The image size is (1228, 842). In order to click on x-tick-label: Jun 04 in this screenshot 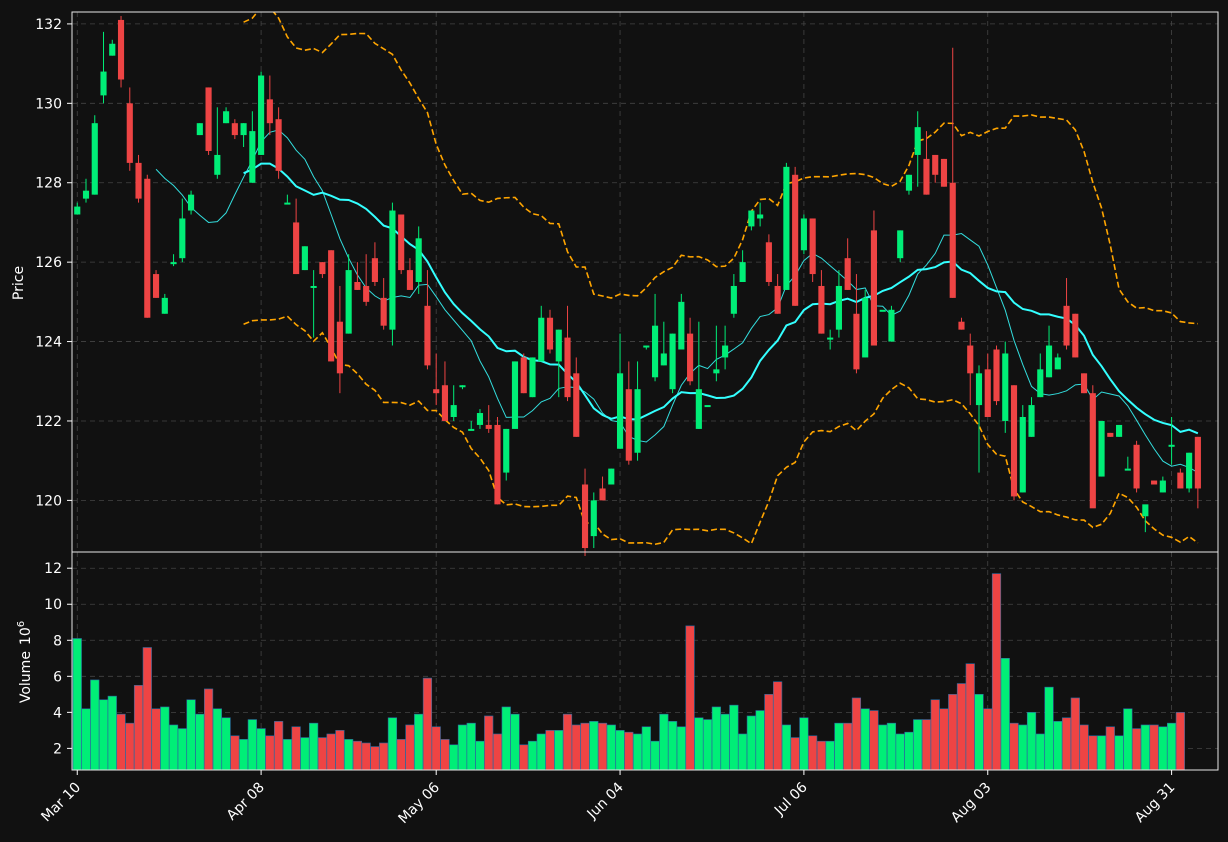, I will do `click(605, 800)`.